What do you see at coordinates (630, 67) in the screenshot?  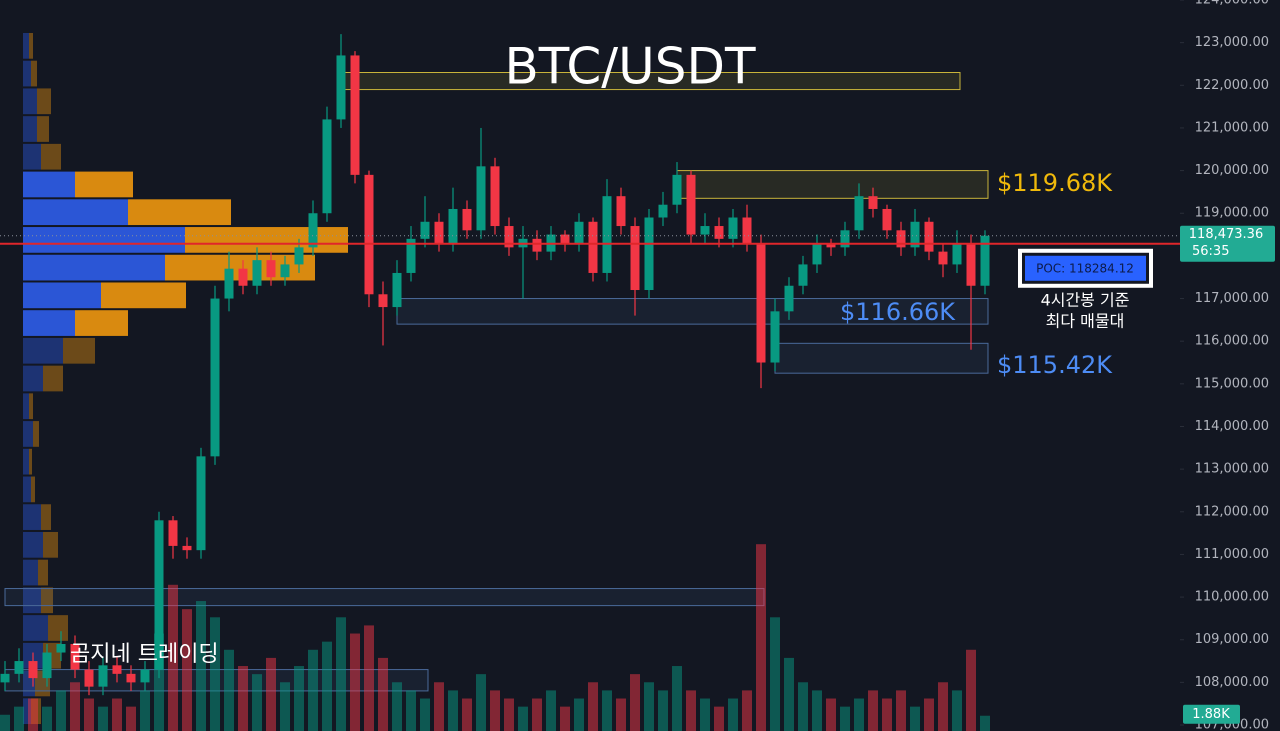 I see `chart-title: BTC/USDT` at bounding box center [630, 67].